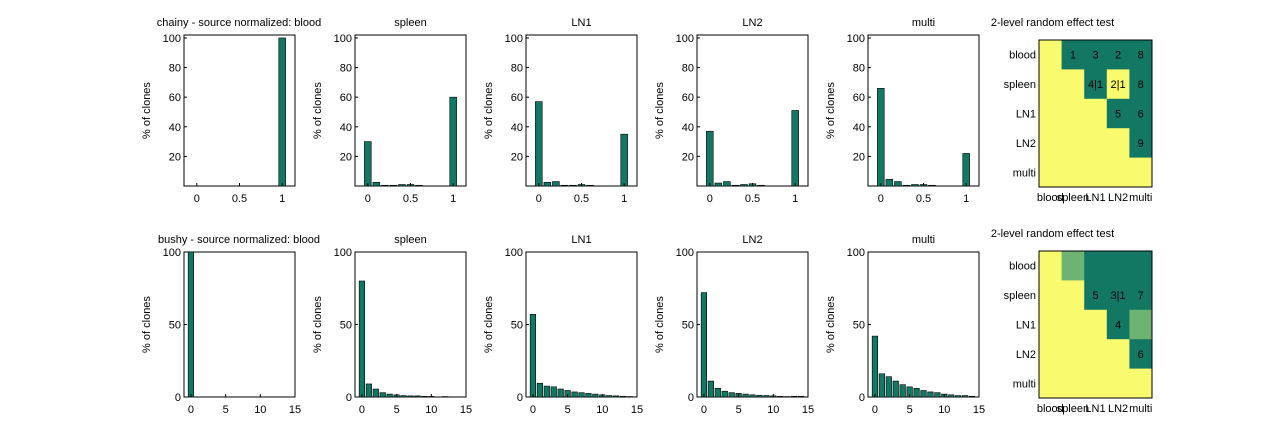  I want to click on heatmap-title: 2-level random effect test, so click(1052, 234).